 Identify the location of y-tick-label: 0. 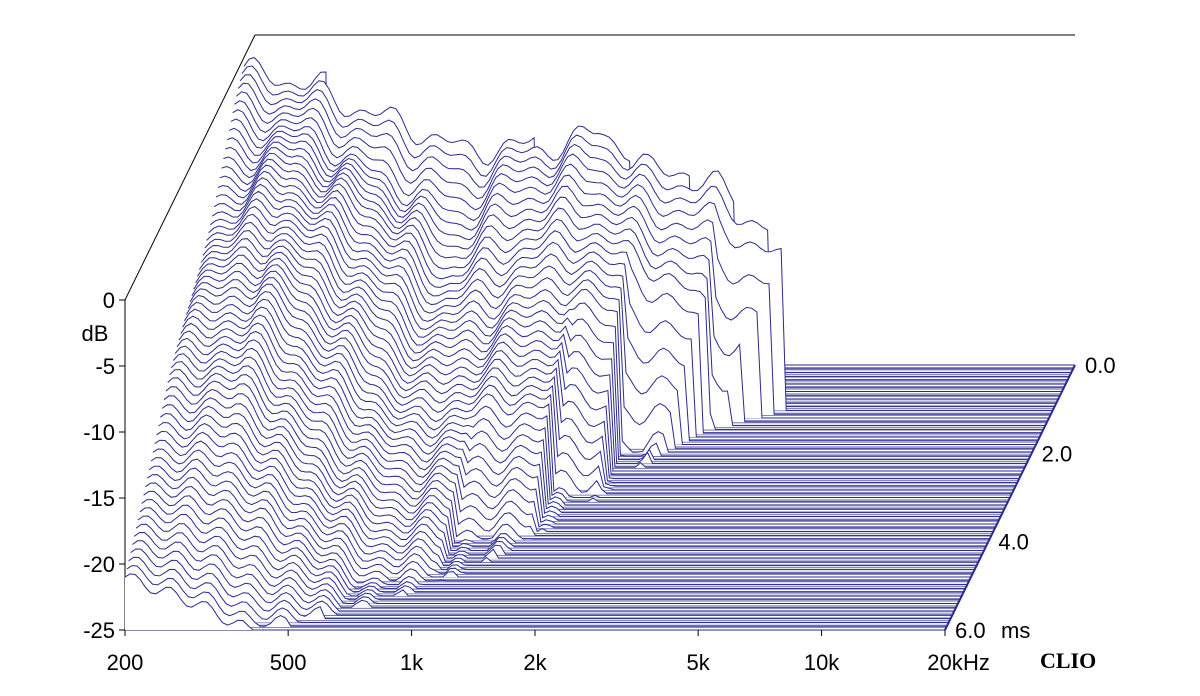
(109, 300).